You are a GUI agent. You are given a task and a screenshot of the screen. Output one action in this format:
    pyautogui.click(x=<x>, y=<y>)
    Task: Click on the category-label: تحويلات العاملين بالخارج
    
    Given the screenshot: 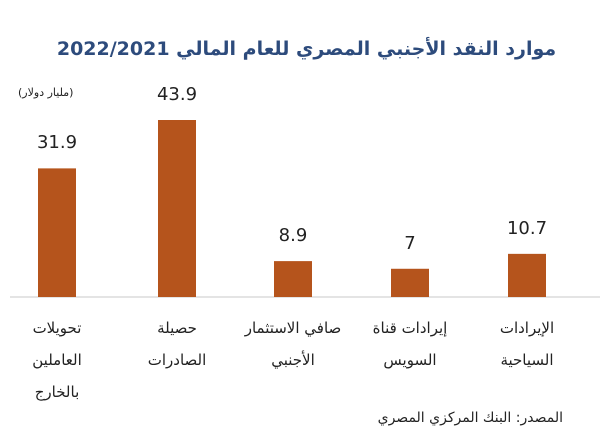 What is the action you would take?
    pyautogui.click(x=57, y=360)
    